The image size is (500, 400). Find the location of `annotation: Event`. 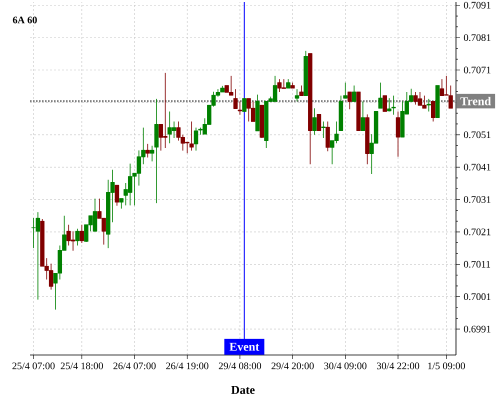

annotation: Event is located at coordinates (245, 346).